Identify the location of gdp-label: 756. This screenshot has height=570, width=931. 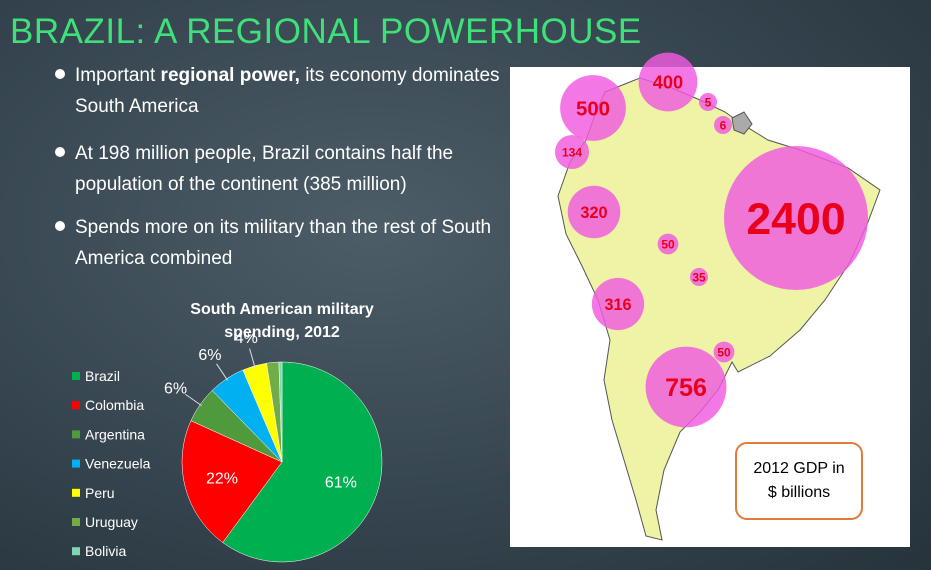
(686, 388).